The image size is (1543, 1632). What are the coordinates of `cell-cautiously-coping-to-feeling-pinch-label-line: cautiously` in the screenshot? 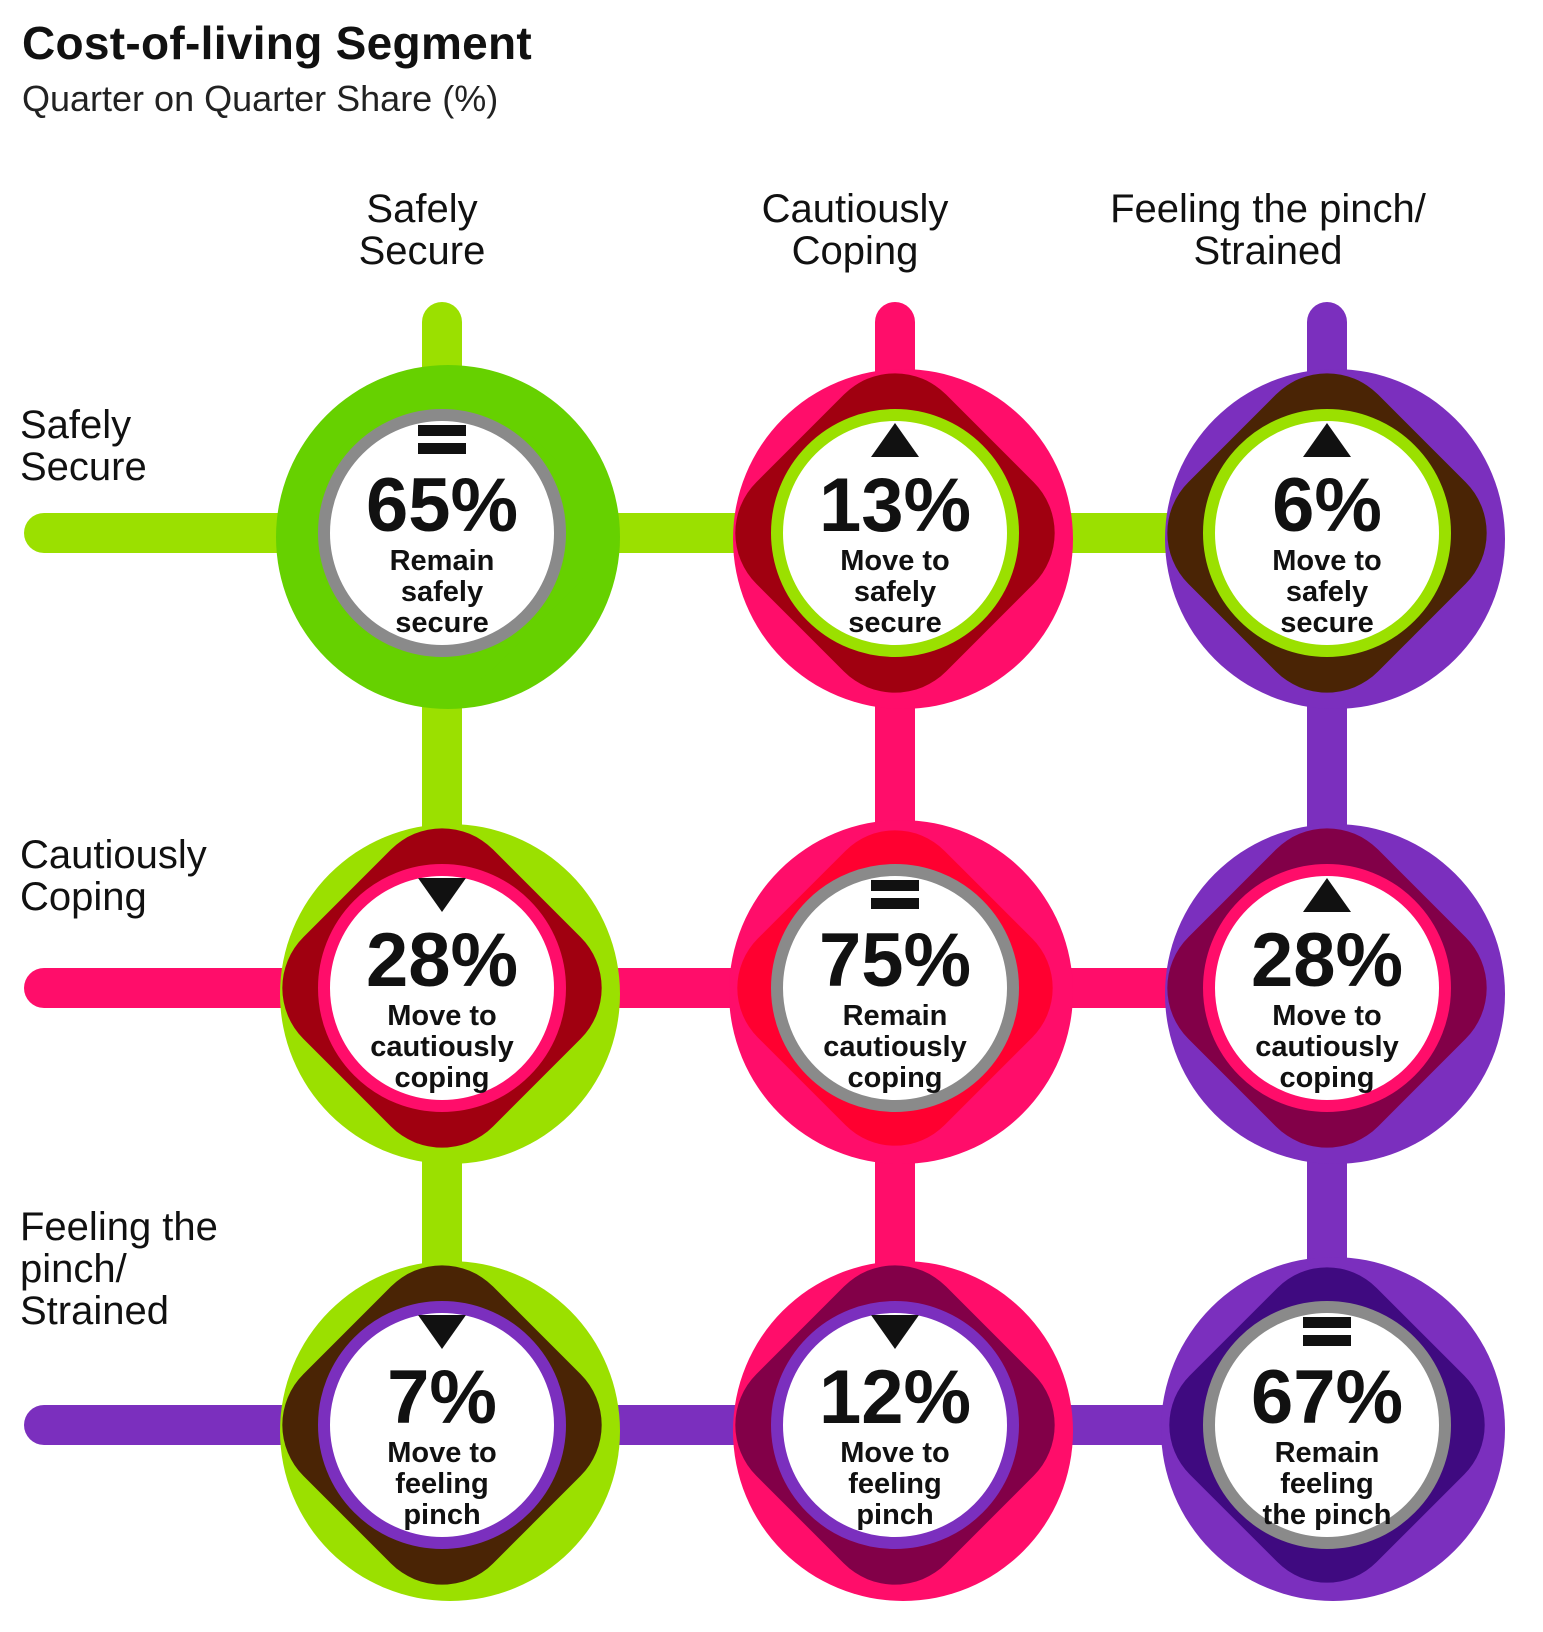 It's located at (1326, 1047).